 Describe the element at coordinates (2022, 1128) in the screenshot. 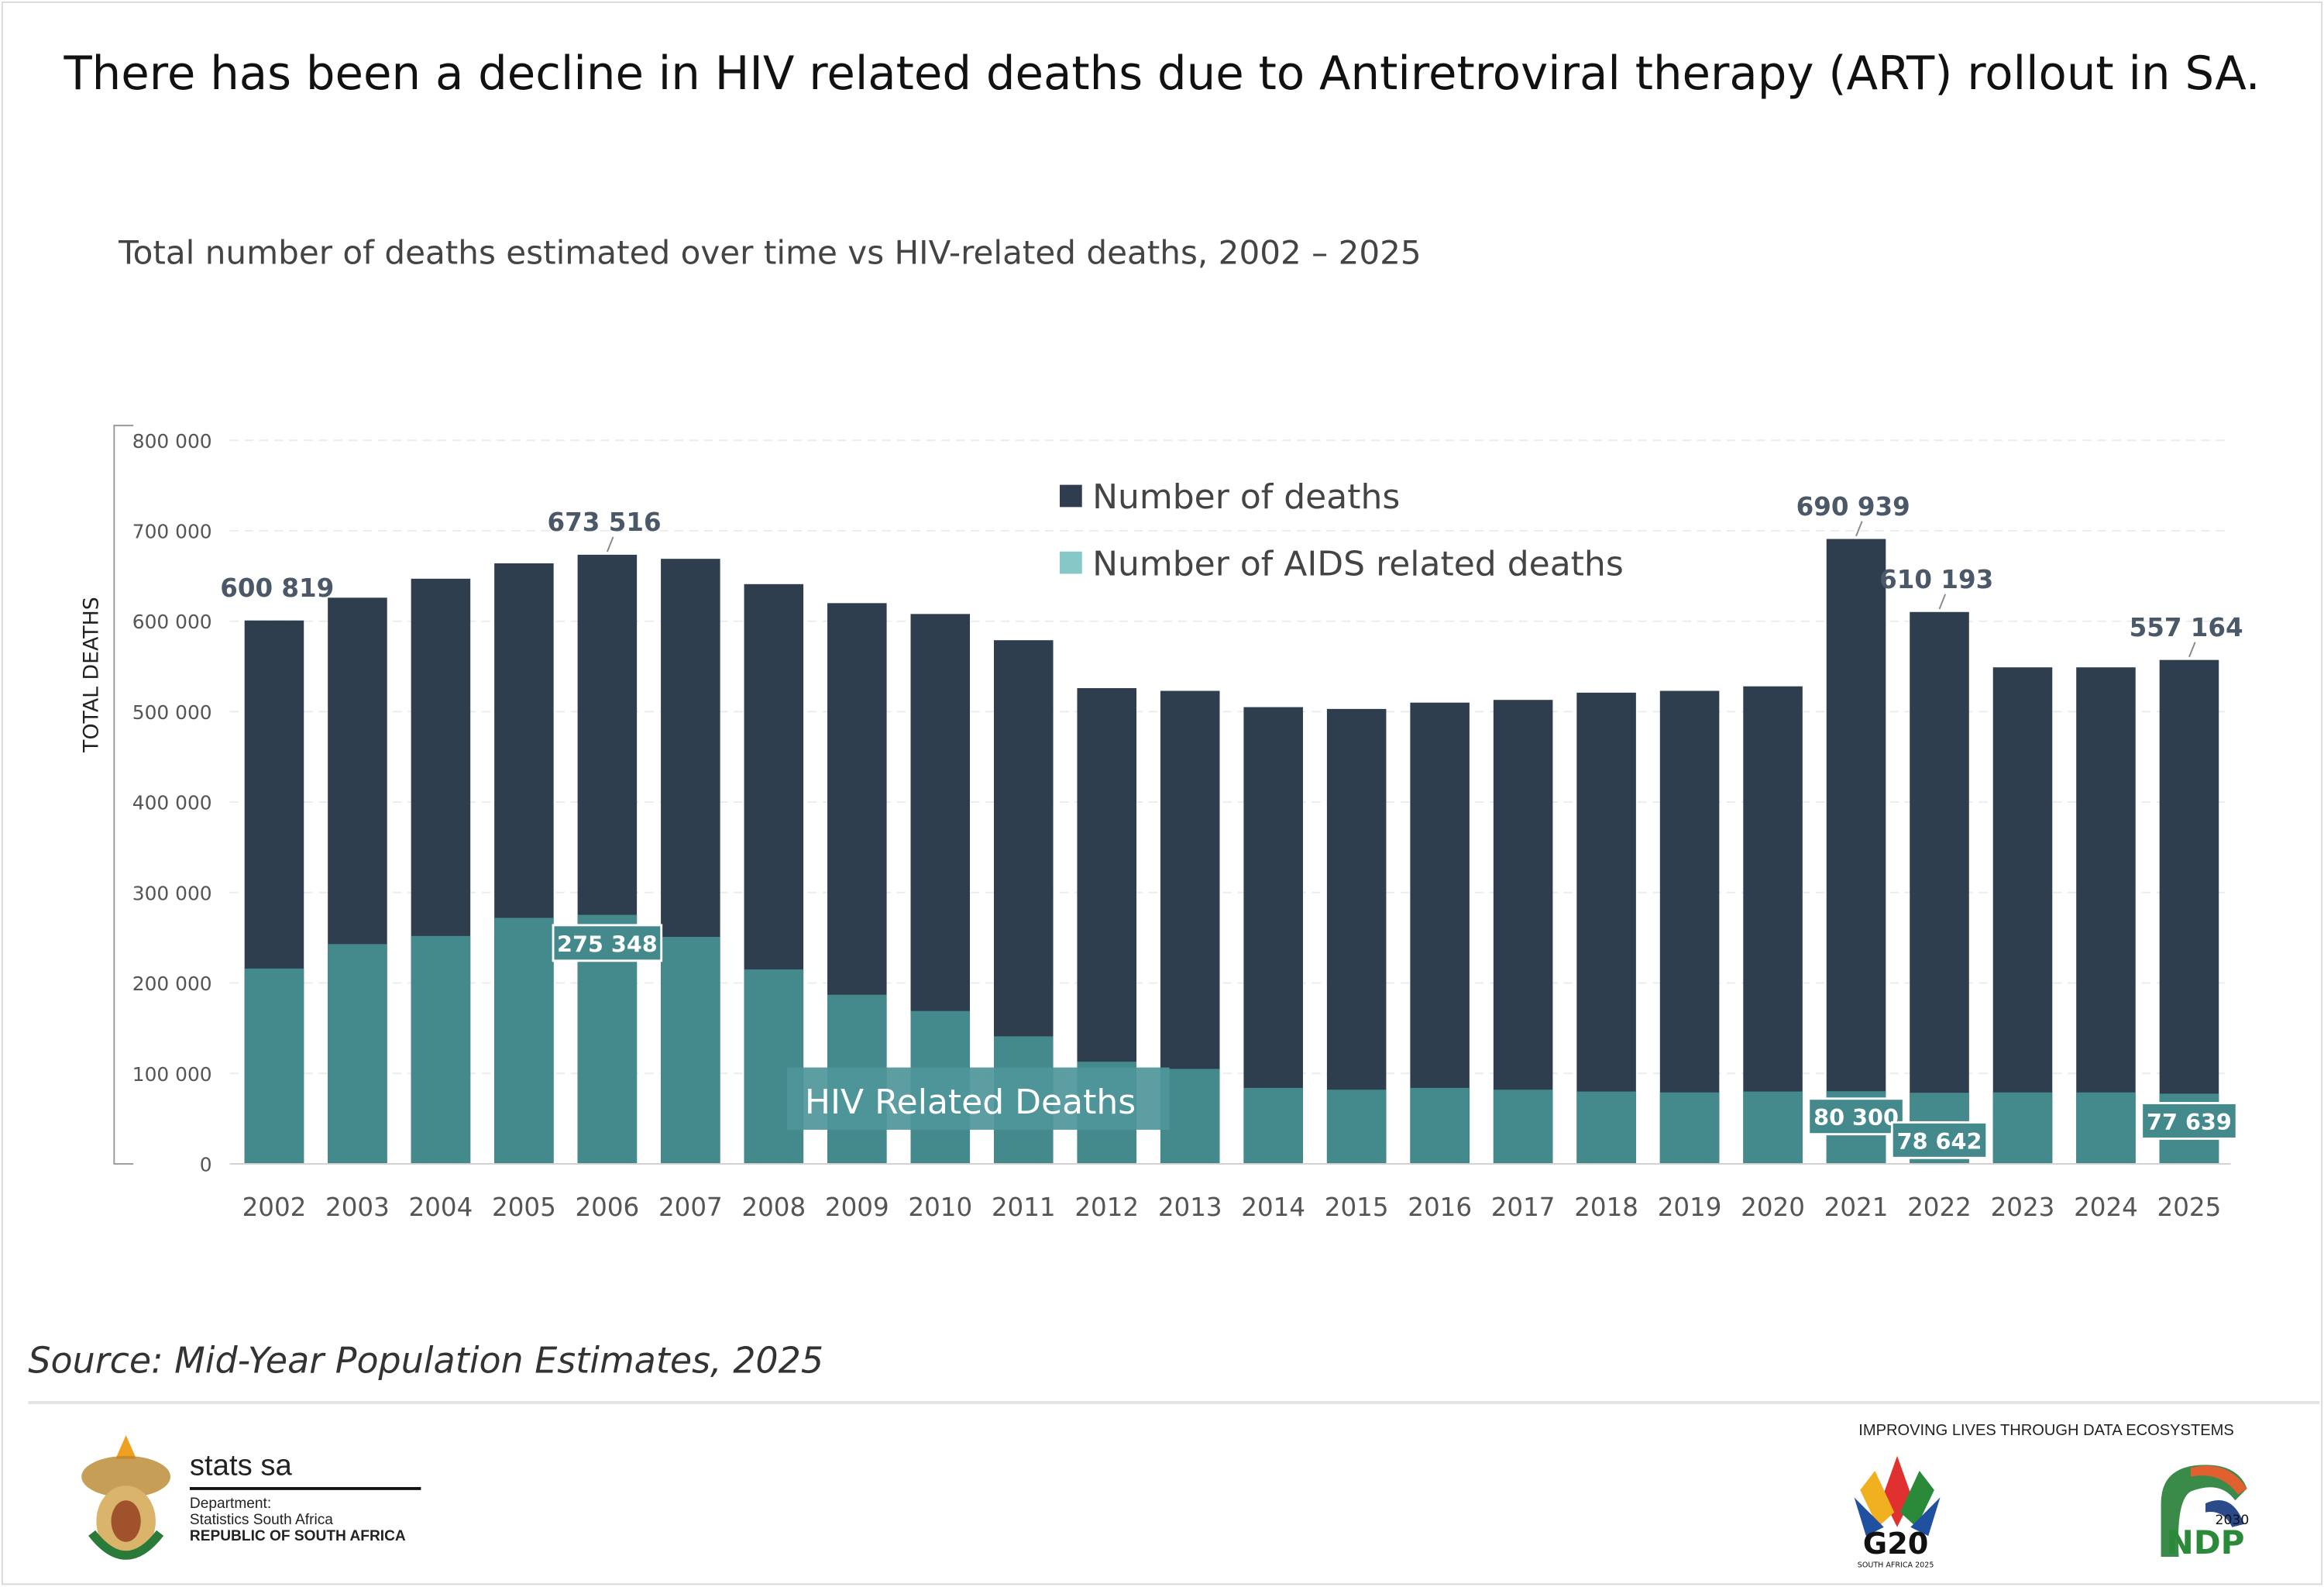

I see `bar-aids-deaths-2023` at that location.